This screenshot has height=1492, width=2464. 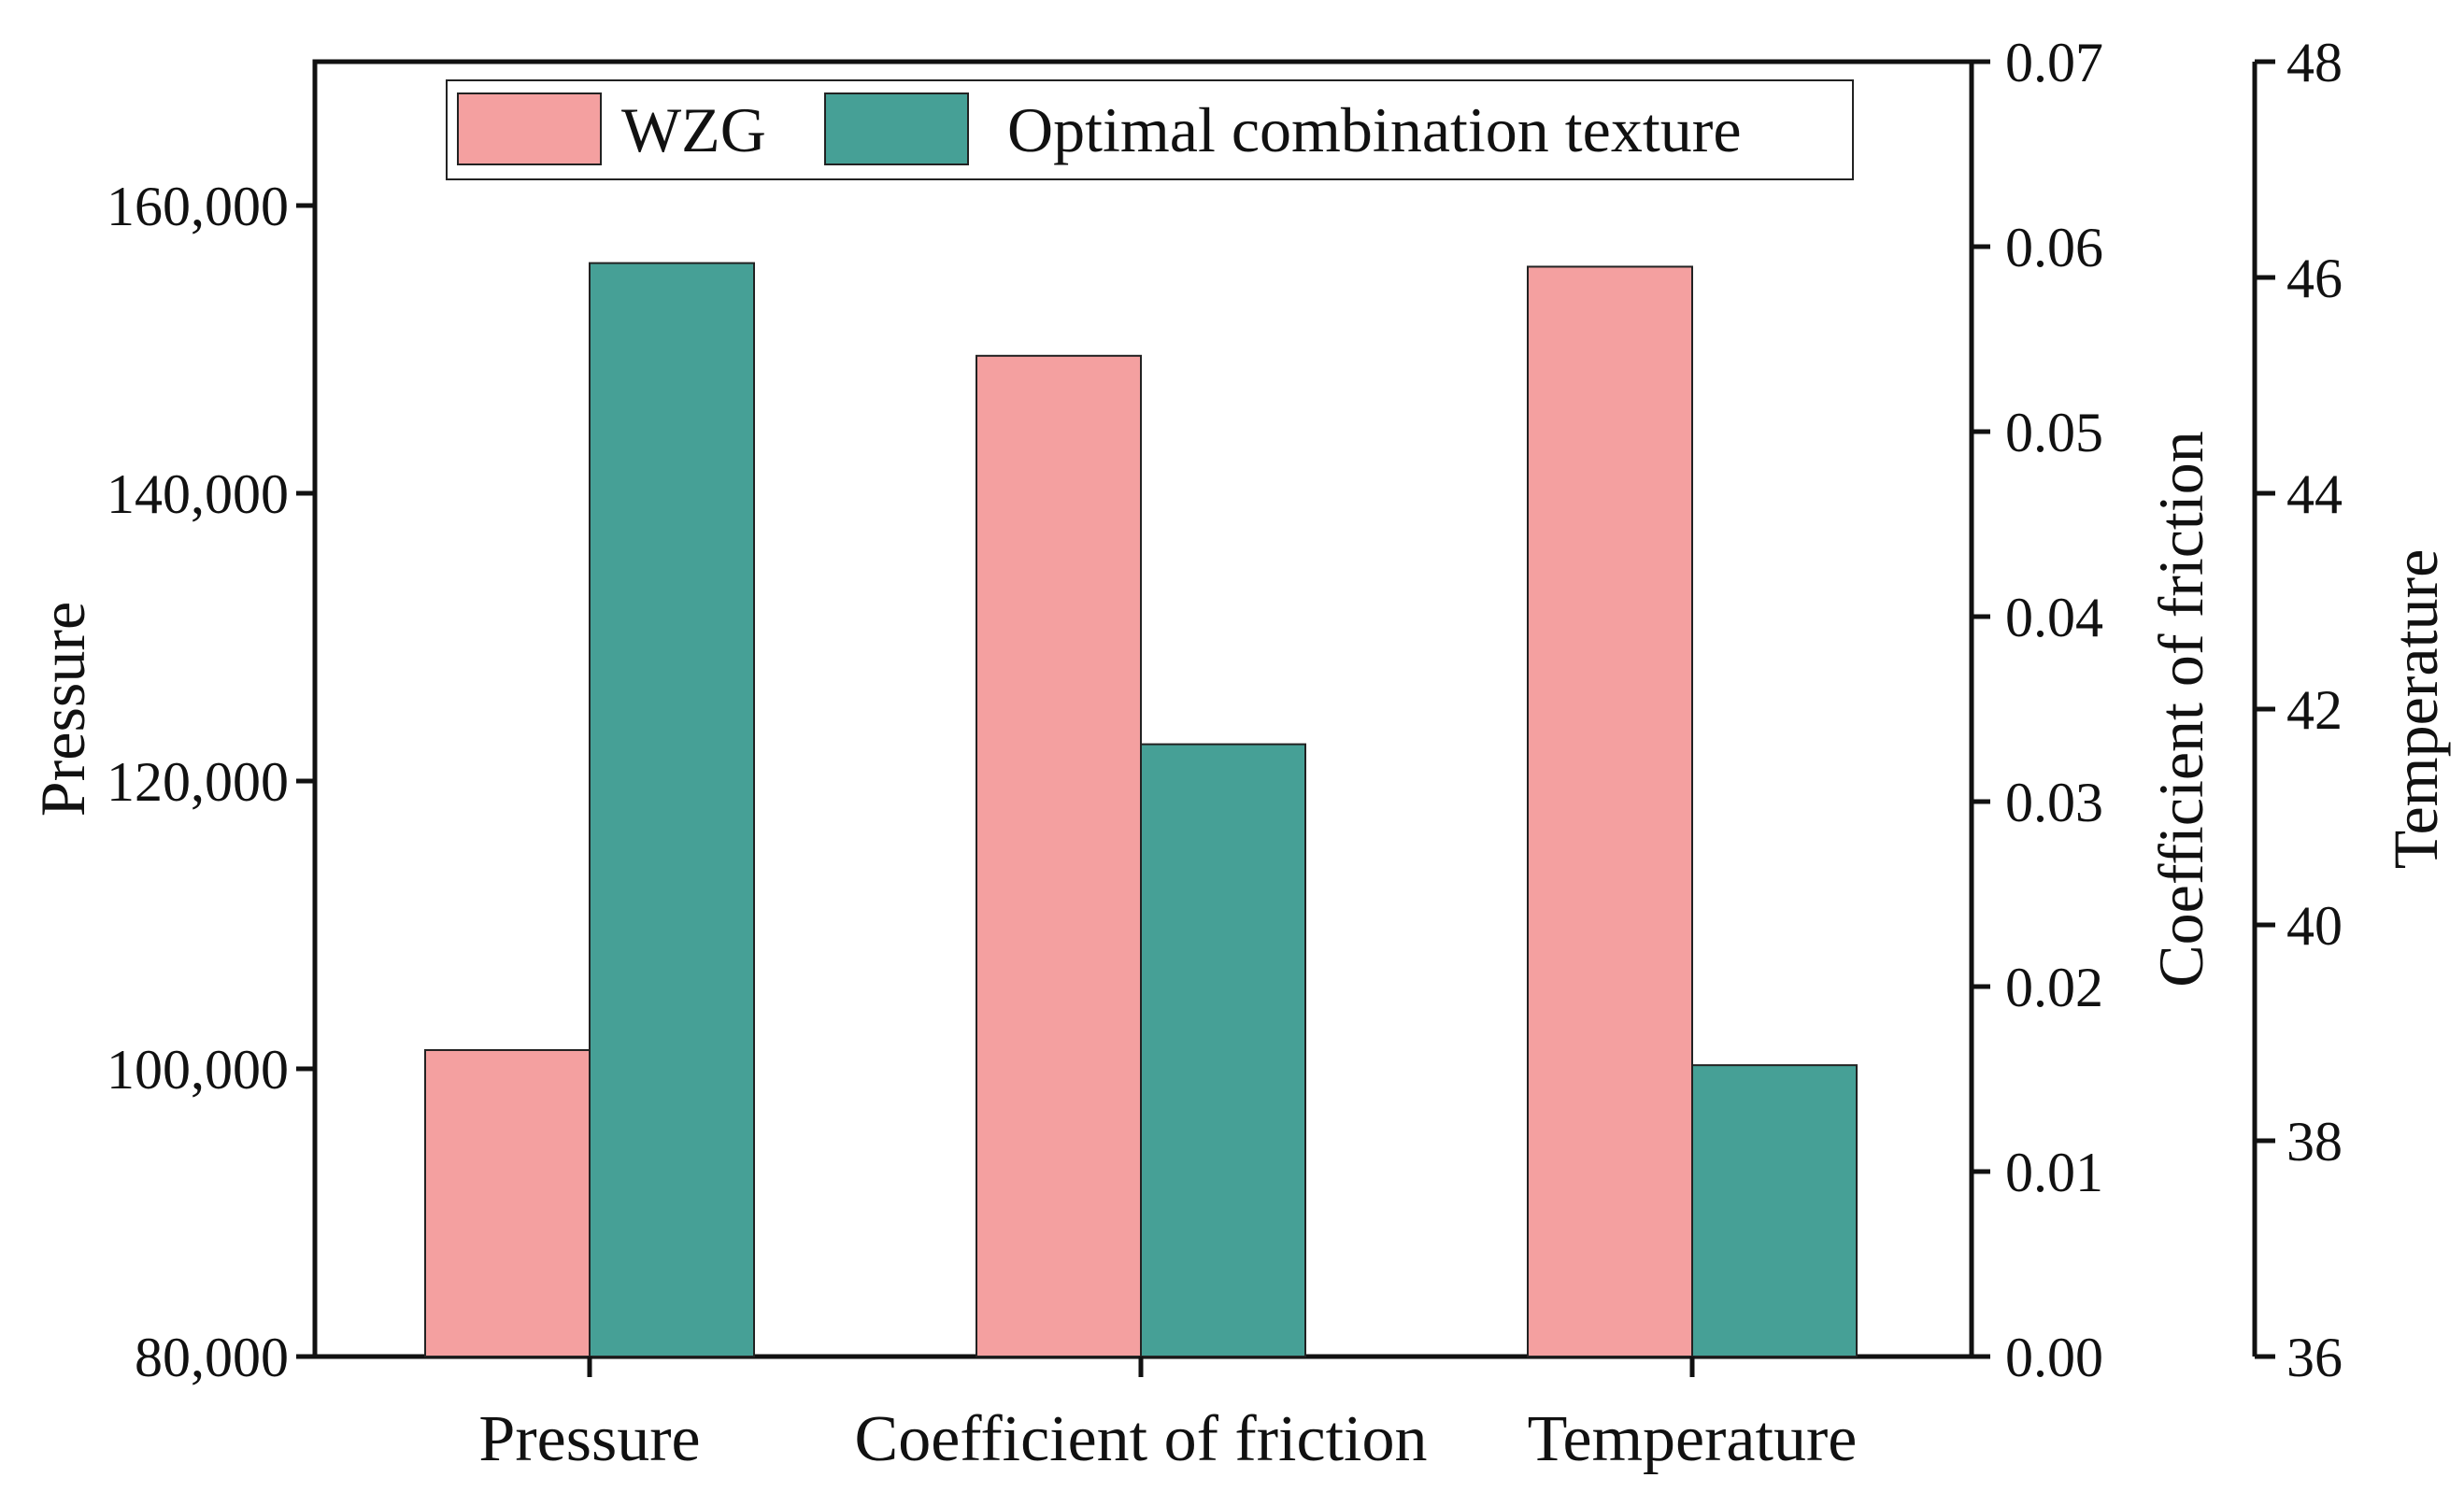 What do you see at coordinates (198, 1070) in the screenshot?
I see `left-tick-label: 100,000` at bounding box center [198, 1070].